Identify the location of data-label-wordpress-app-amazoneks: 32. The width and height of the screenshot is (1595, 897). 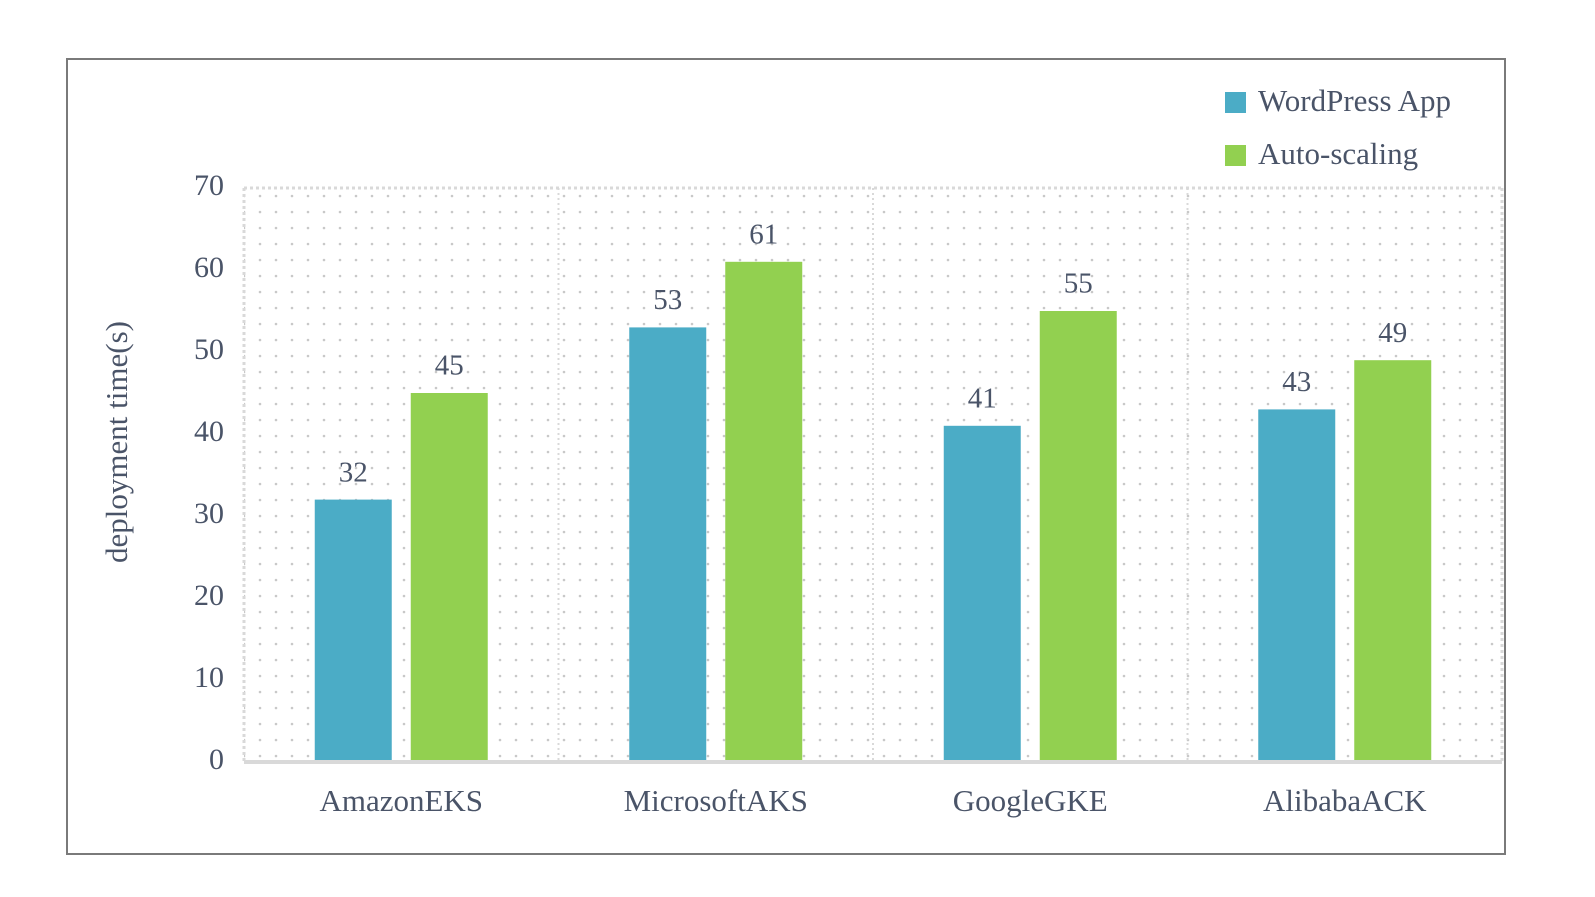
(353, 472).